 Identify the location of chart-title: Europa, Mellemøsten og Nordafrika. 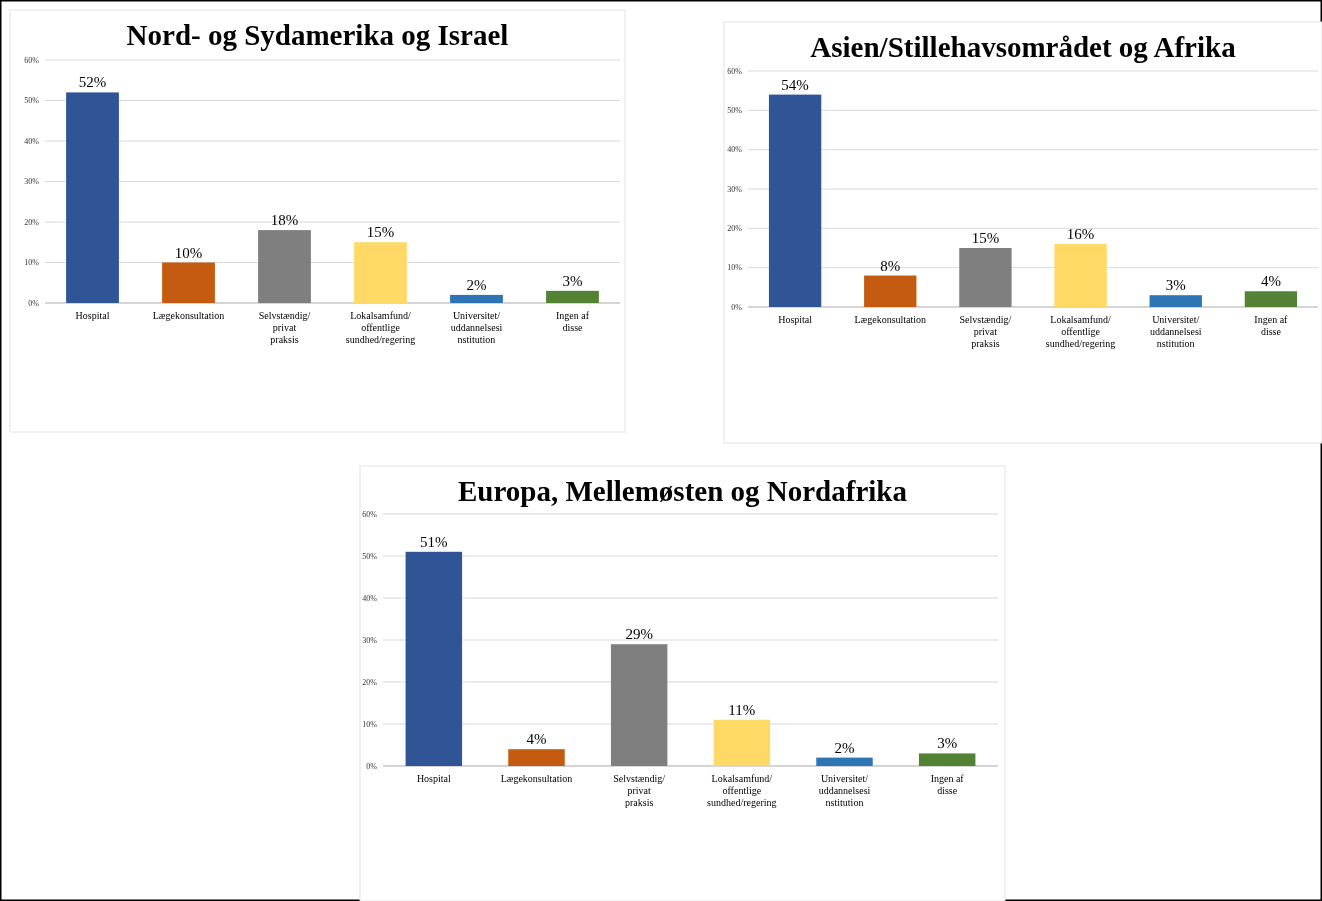
(683, 491).